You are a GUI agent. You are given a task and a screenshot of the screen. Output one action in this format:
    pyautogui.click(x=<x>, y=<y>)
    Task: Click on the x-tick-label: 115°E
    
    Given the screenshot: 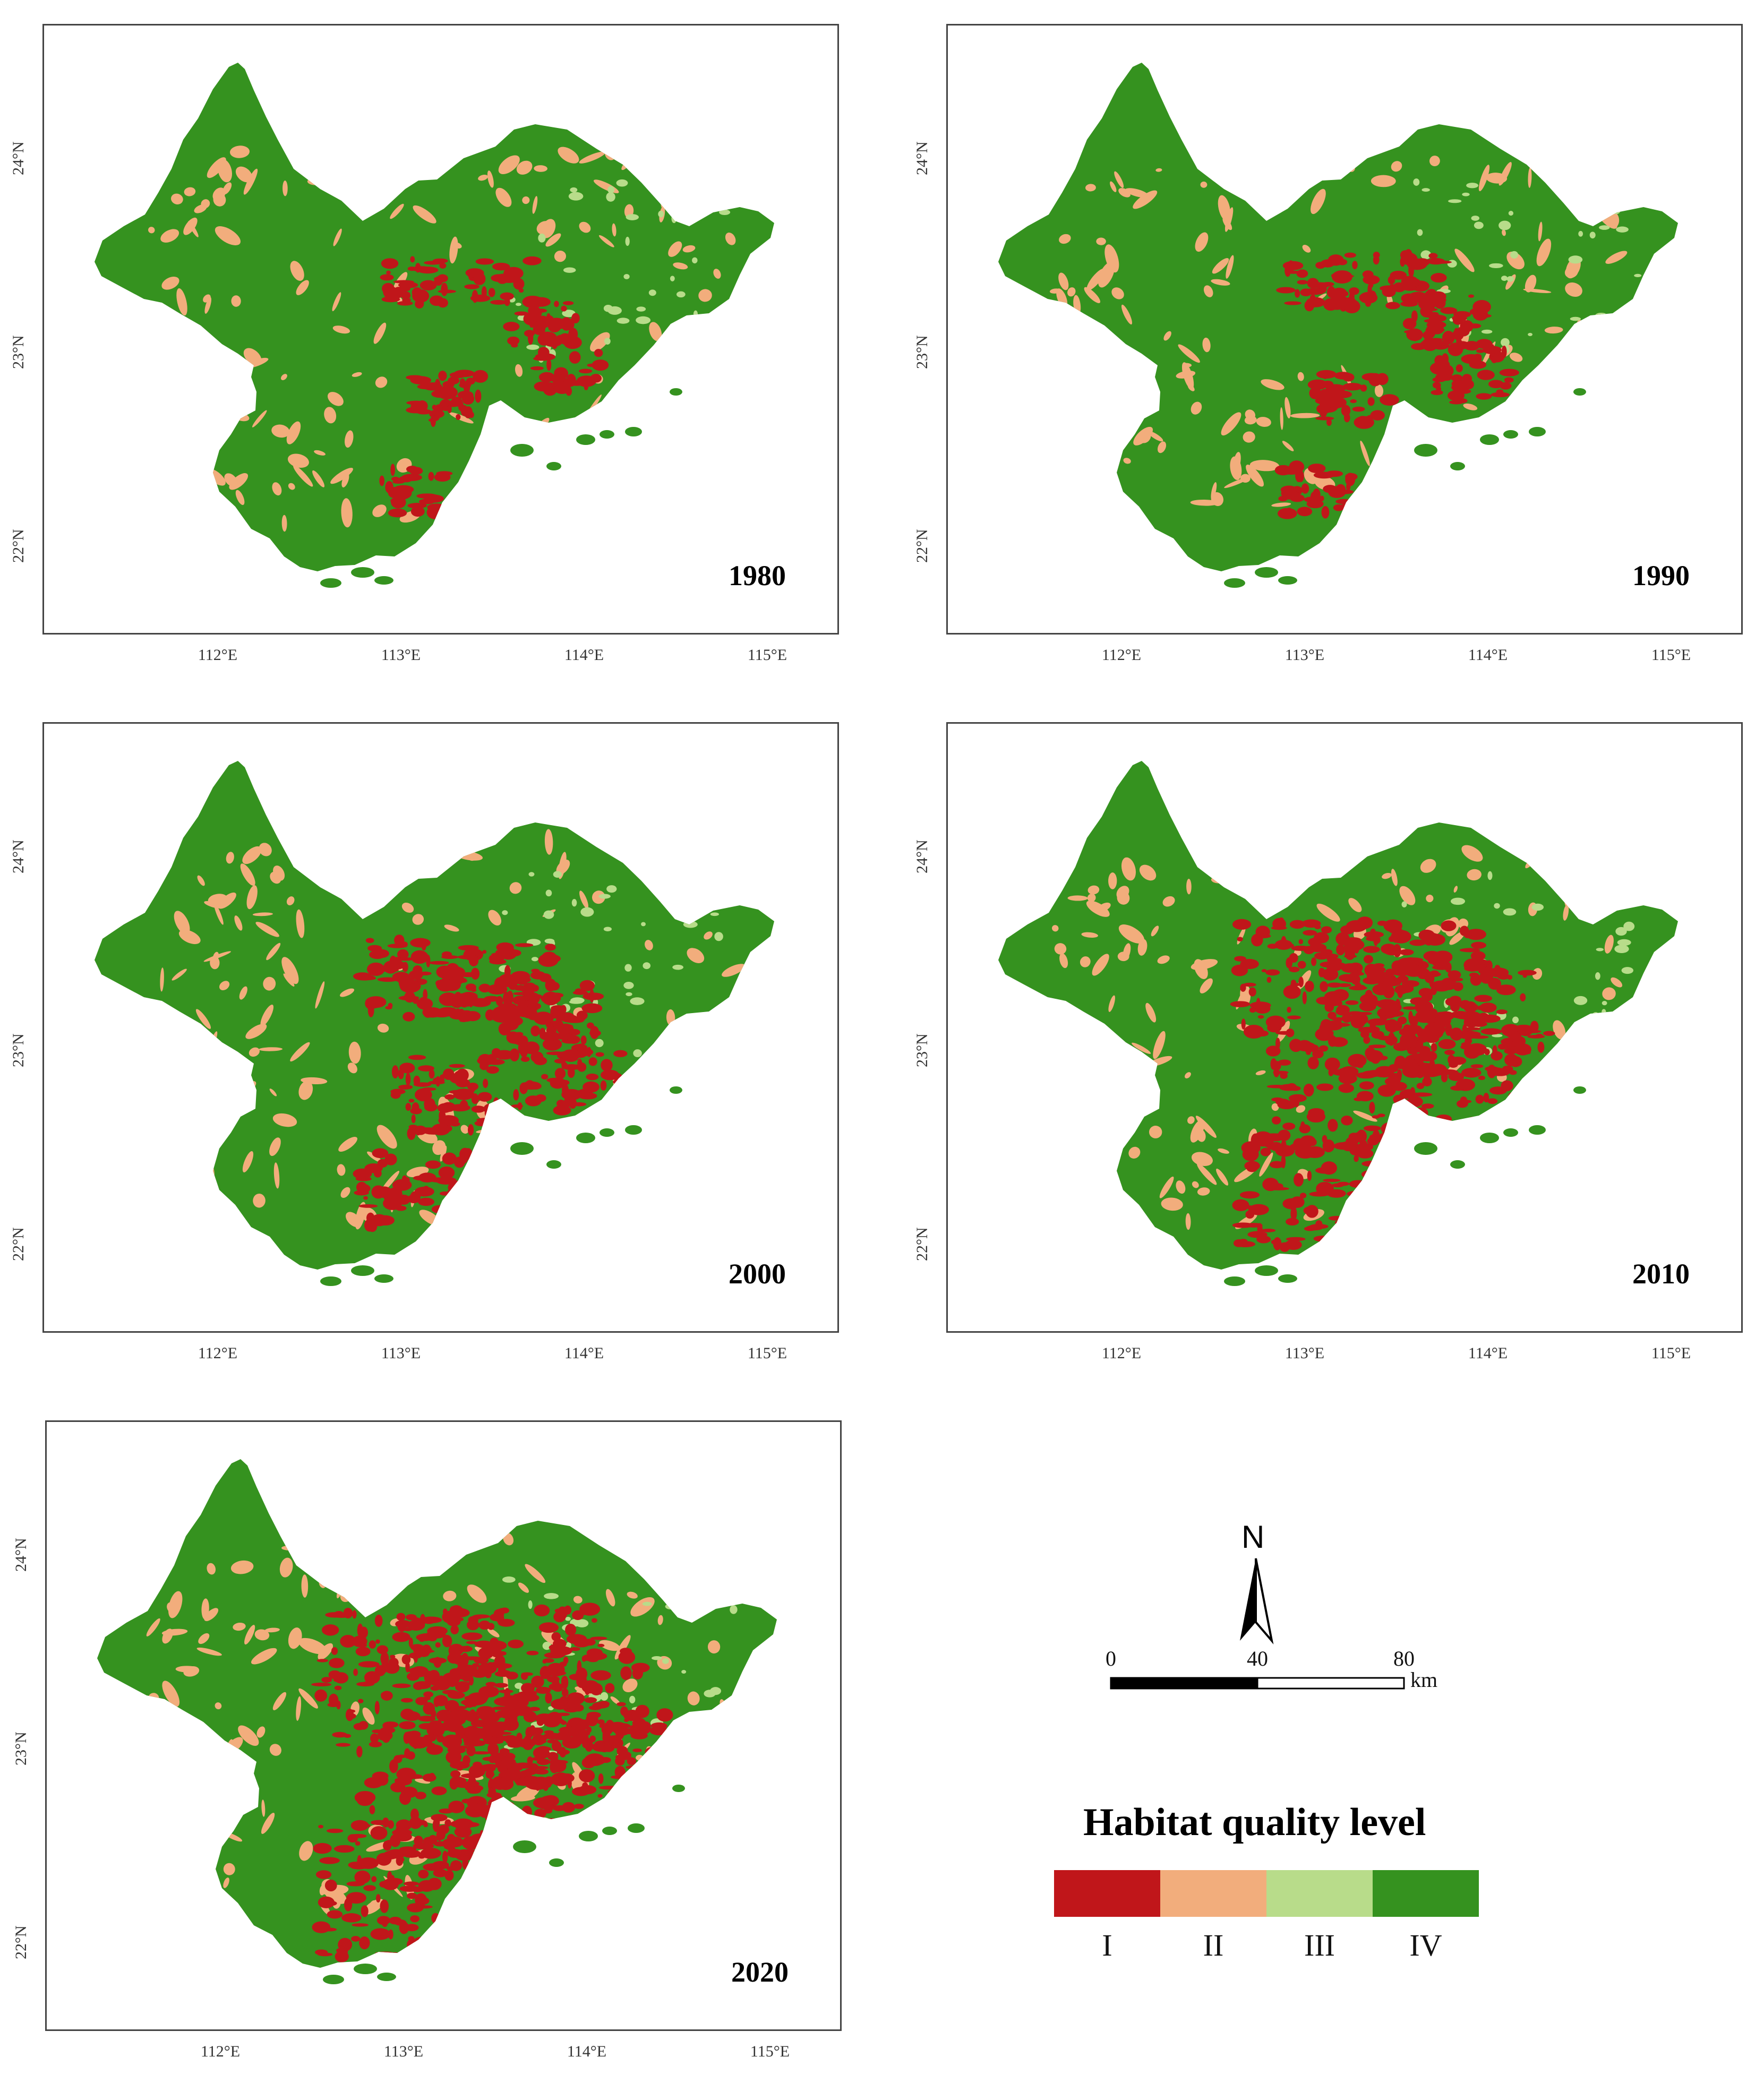 What is the action you would take?
    pyautogui.click(x=1671, y=1353)
    